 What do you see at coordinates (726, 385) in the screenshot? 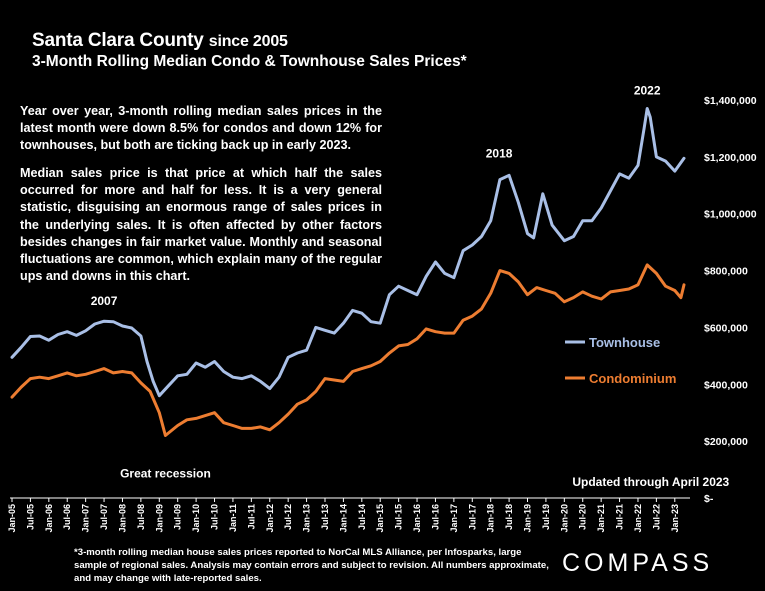
I see `y-tick-label: $400,000` at bounding box center [726, 385].